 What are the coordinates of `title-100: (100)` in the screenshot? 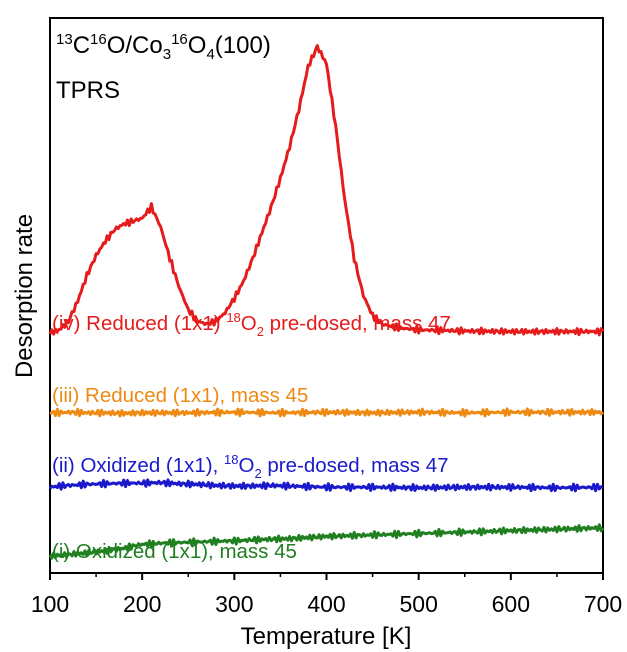 It's located at (243, 45).